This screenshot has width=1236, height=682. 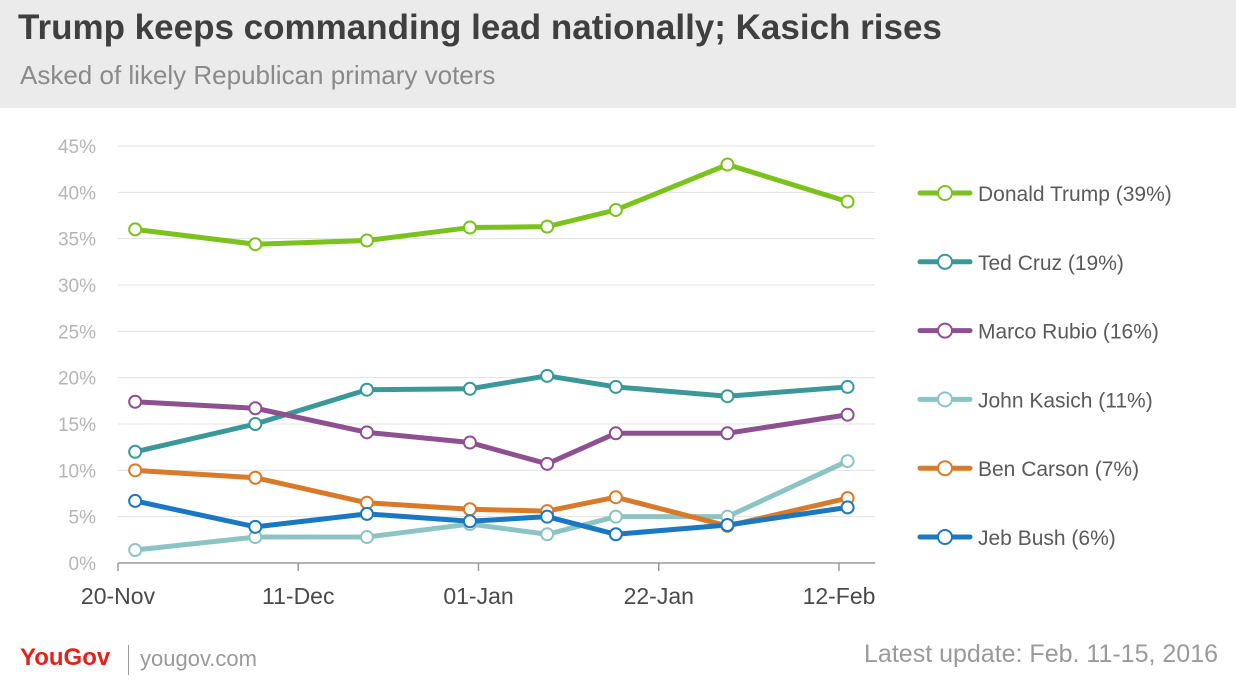 I want to click on legend-label: John Kasich (11%), so click(x=1065, y=400).